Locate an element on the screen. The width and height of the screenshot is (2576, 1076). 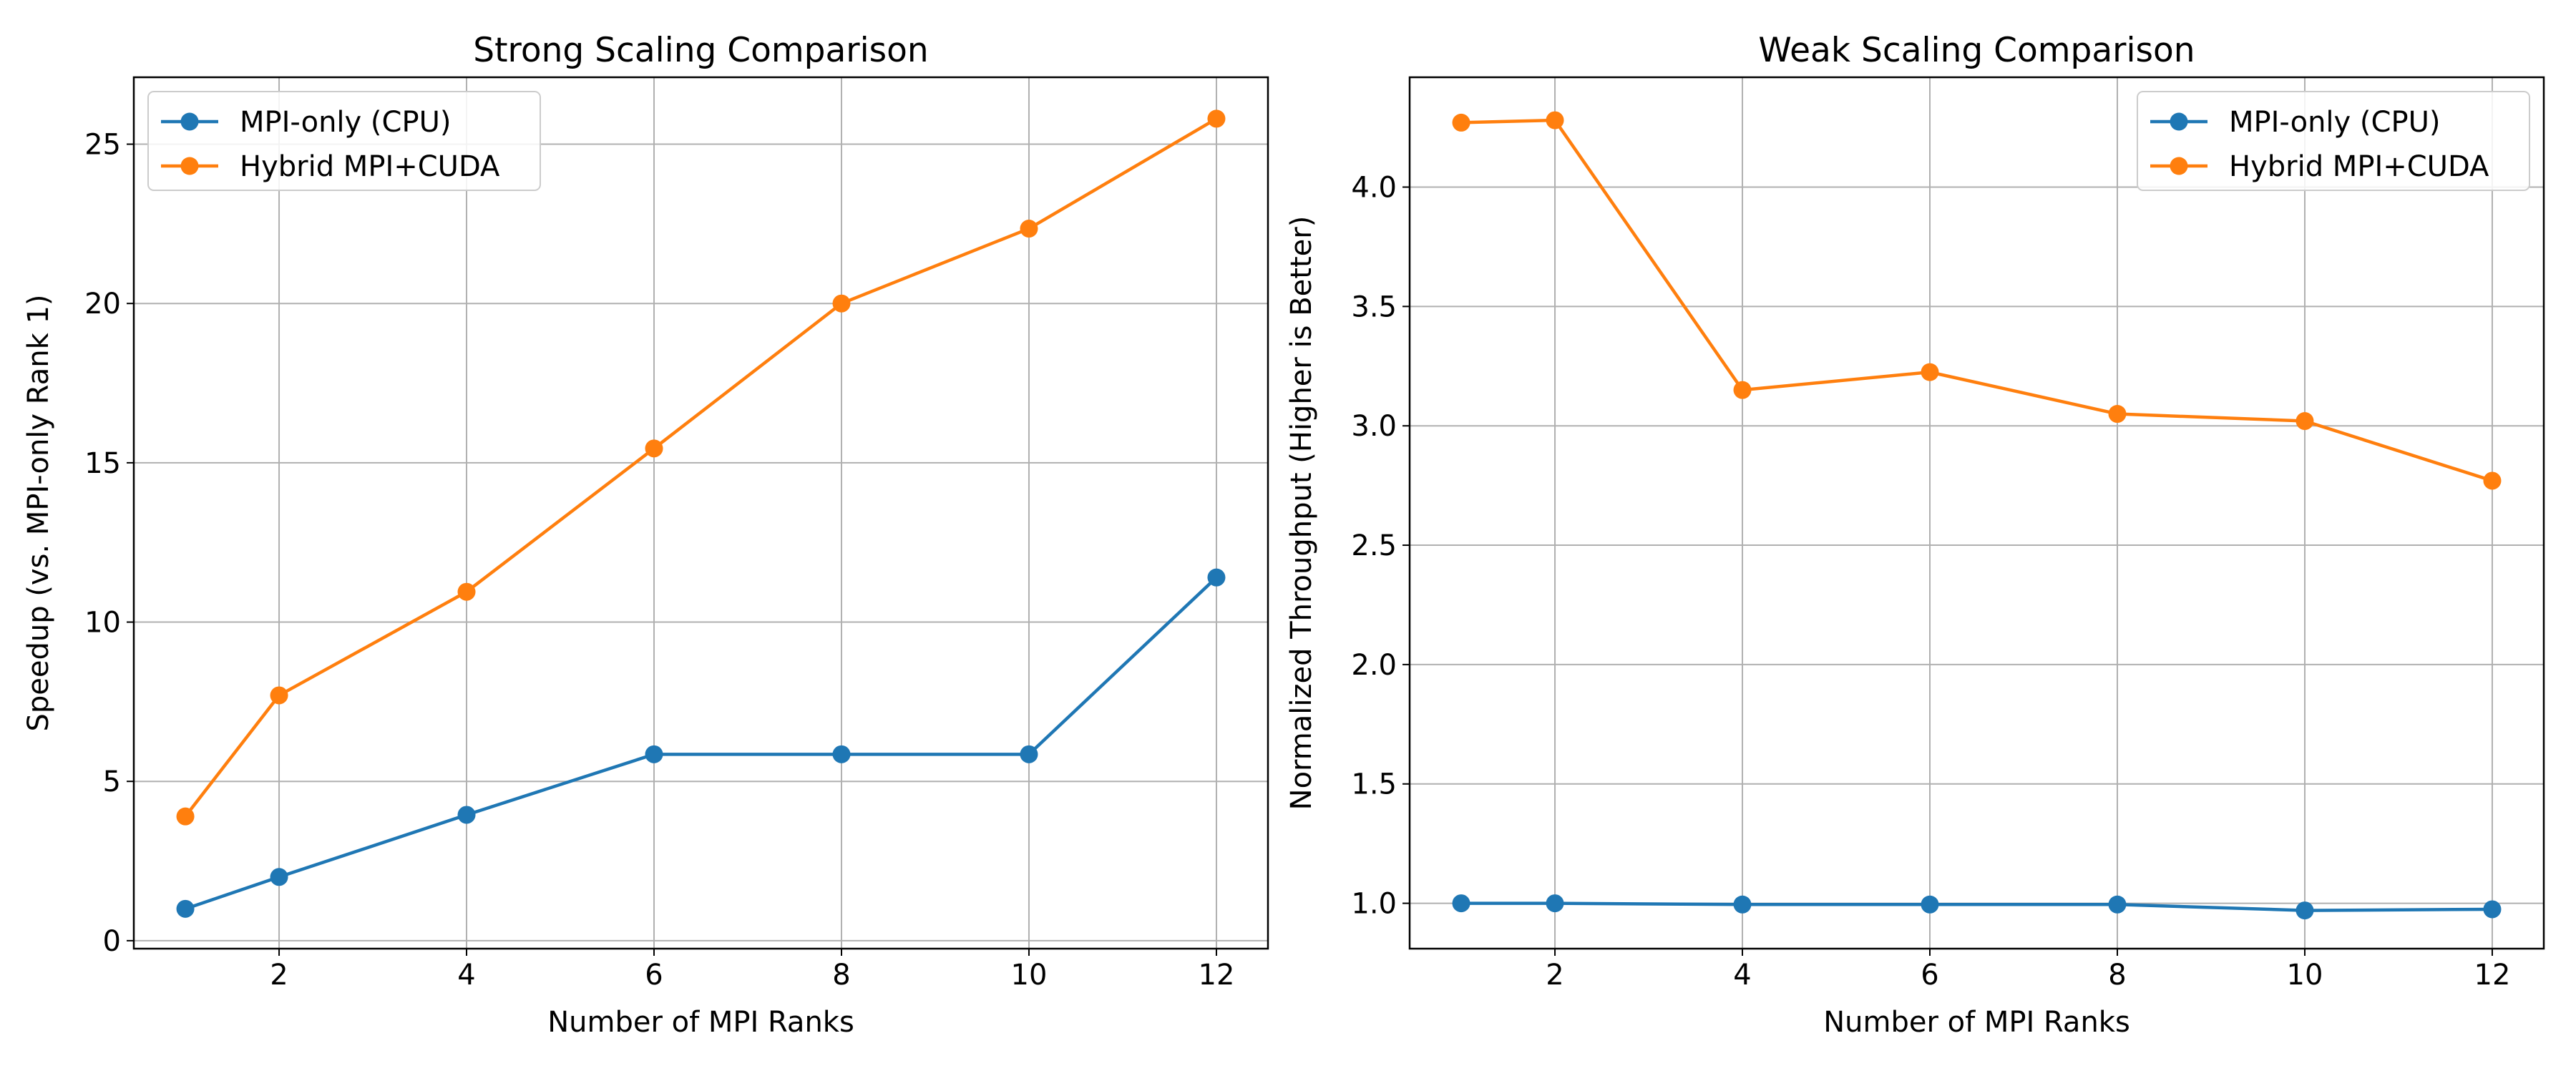
chart-title: Strong Scaling Comparison is located at coordinates (700, 51).